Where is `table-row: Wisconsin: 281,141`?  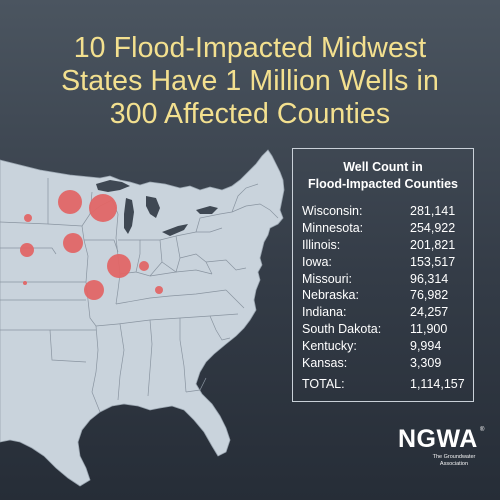
table-row: Wisconsin: 281,141 is located at coordinates (385, 211).